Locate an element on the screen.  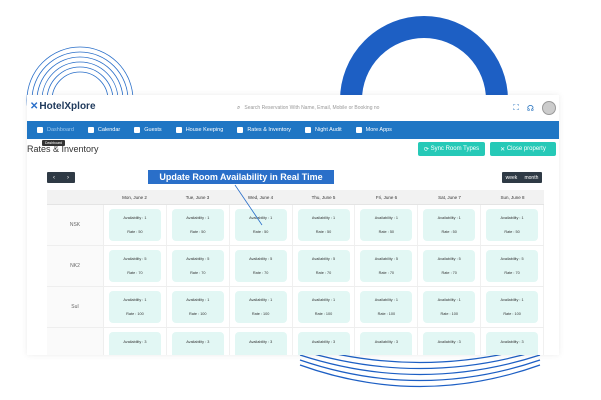
rate-text: Rate : 100 is located at coordinates (260, 314).